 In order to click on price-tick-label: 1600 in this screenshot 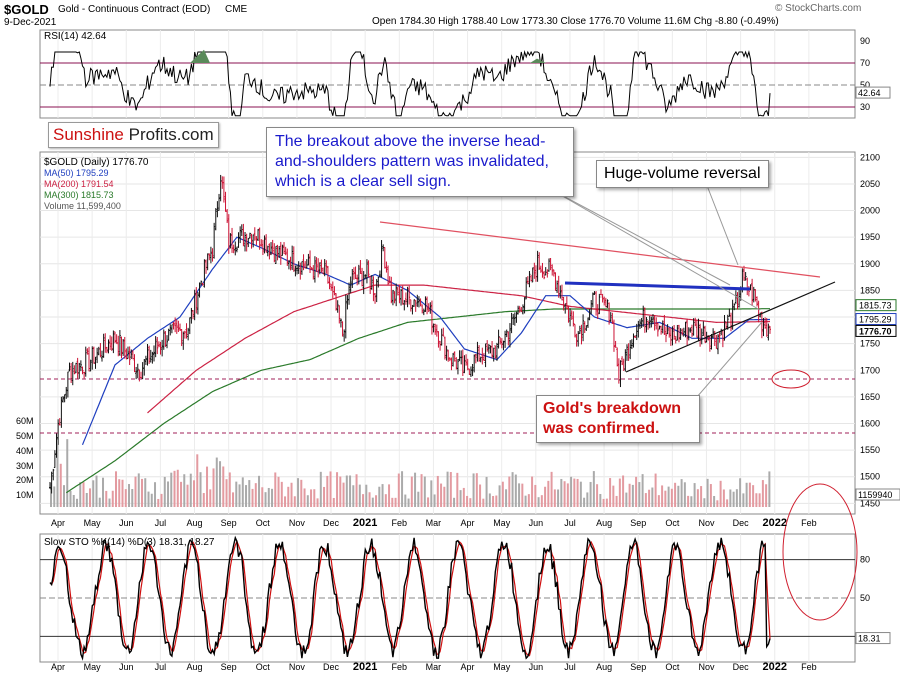, I will do `click(870, 424)`.